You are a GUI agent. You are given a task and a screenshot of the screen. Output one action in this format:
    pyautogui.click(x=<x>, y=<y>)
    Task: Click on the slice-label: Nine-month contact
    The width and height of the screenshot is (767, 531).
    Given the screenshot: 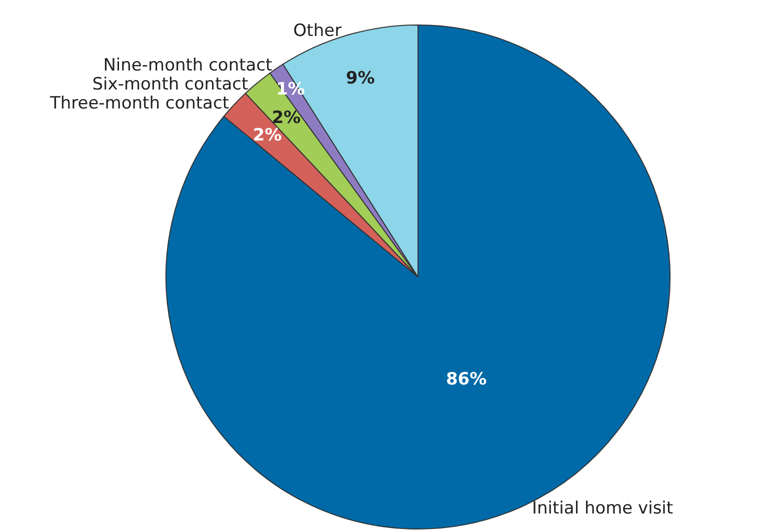 What is the action you would take?
    pyautogui.click(x=188, y=65)
    